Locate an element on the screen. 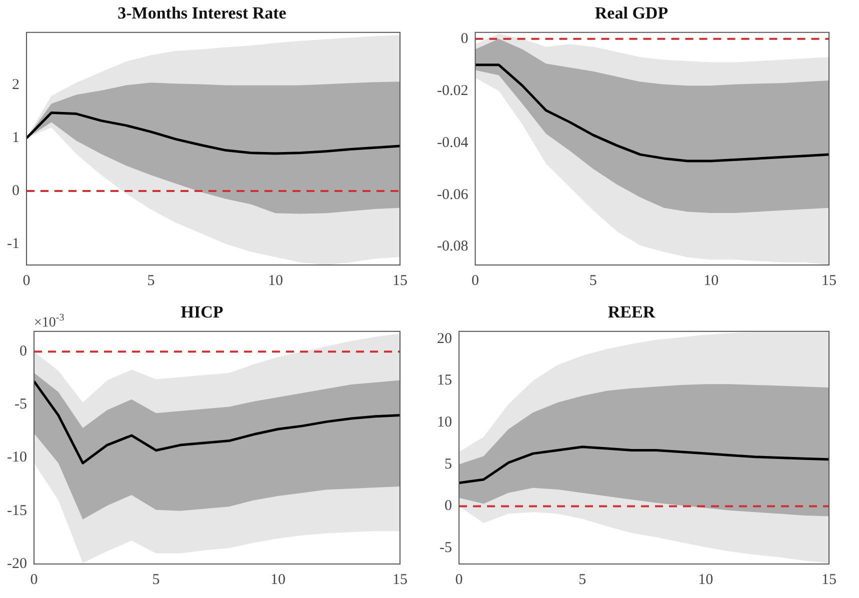 The image size is (859, 598). y-tick-label: 20 is located at coordinates (444, 338).